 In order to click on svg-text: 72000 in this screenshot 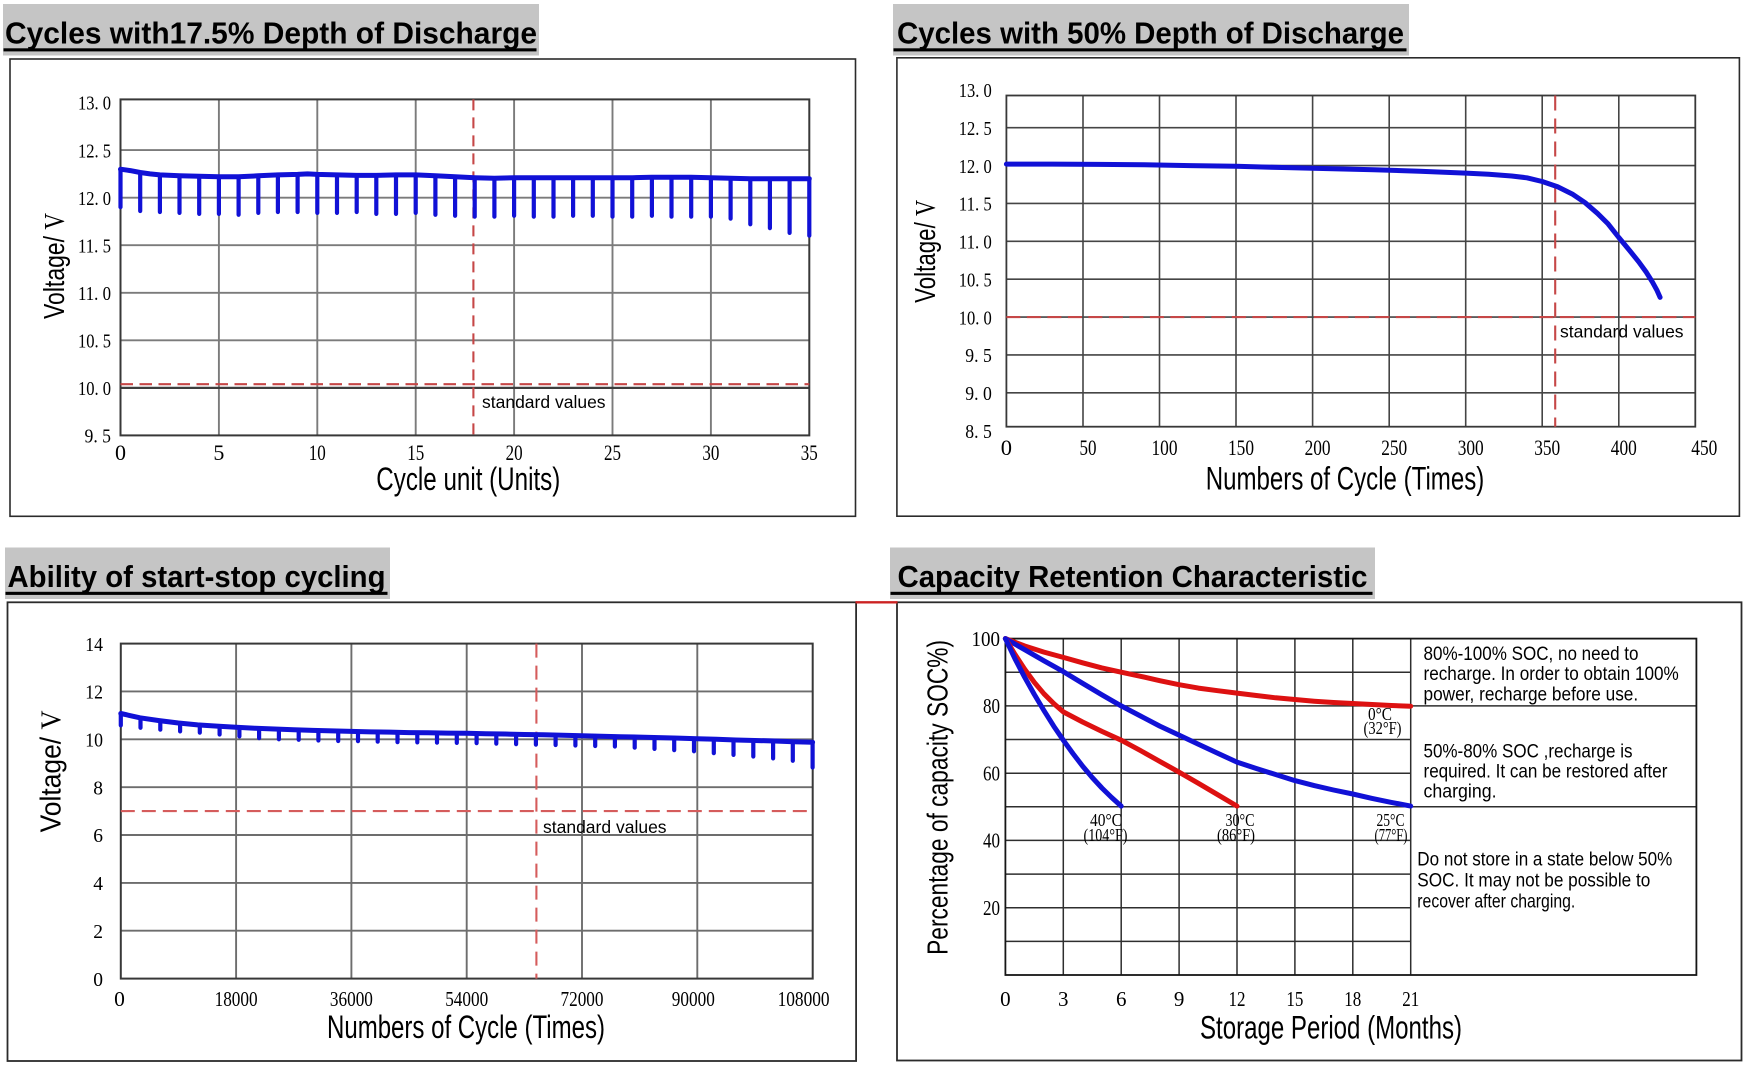, I will do `click(582, 999)`.